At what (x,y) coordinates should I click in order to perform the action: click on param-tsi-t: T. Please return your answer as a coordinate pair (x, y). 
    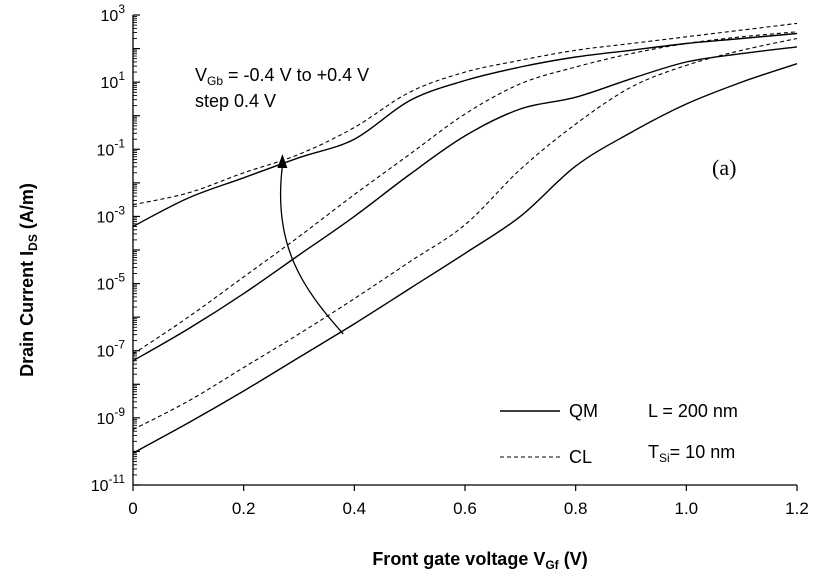
    Looking at the image, I should click on (653, 452).